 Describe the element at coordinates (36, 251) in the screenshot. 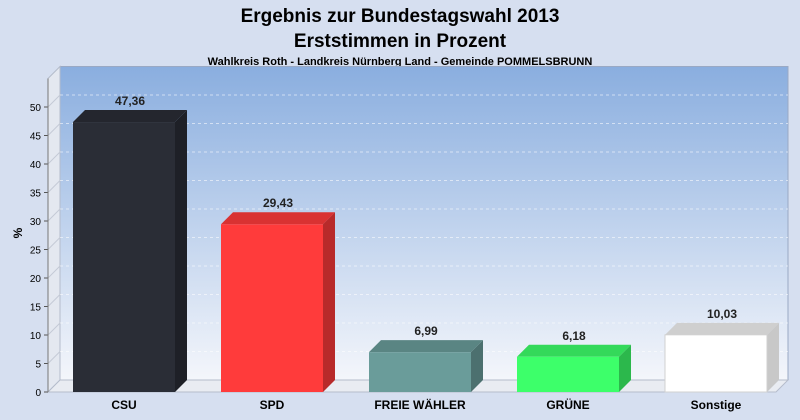

I see `y-tick-label: 25` at that location.